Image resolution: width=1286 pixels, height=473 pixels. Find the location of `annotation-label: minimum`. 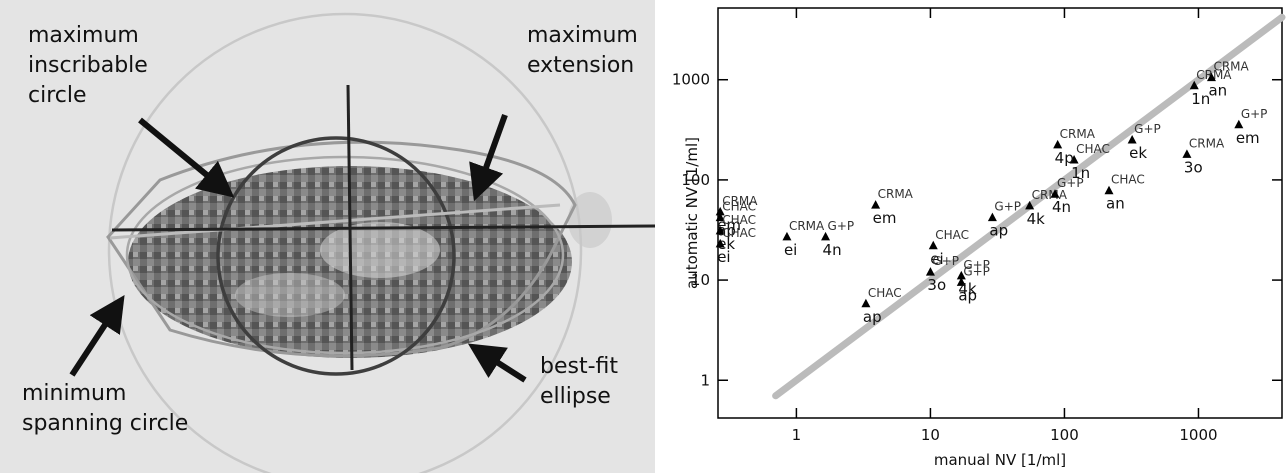

annotation-label: minimum is located at coordinates (74, 393).